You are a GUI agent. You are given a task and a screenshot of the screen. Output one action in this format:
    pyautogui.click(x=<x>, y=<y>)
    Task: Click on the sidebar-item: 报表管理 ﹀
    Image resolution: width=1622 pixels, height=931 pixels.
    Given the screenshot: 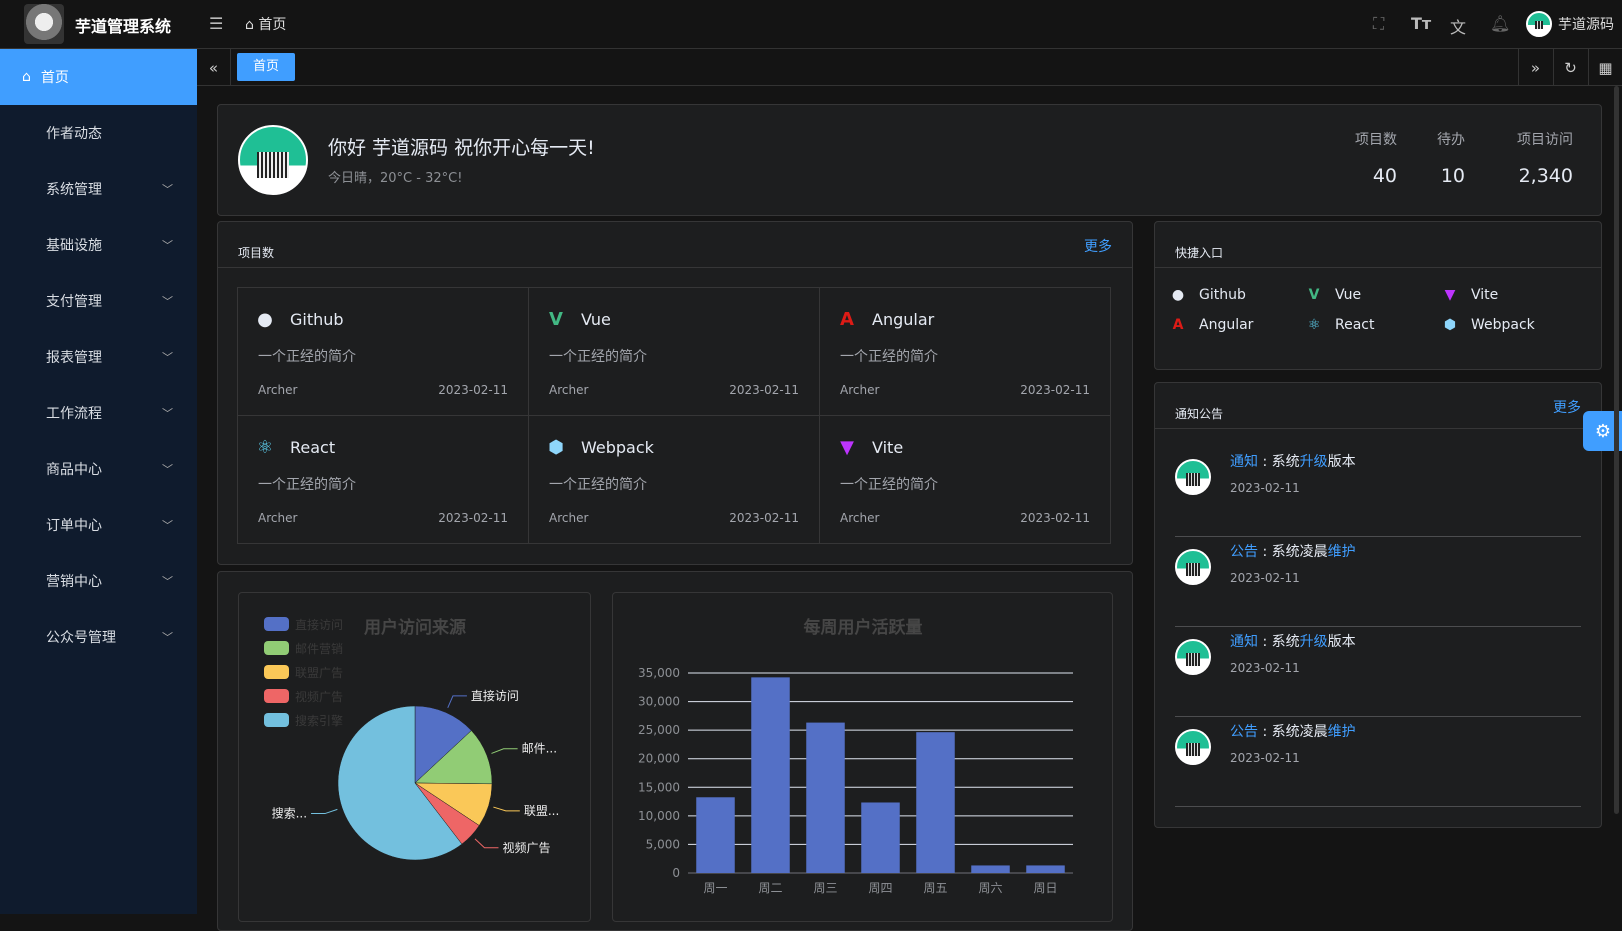 What is the action you would take?
    pyautogui.click(x=98, y=357)
    